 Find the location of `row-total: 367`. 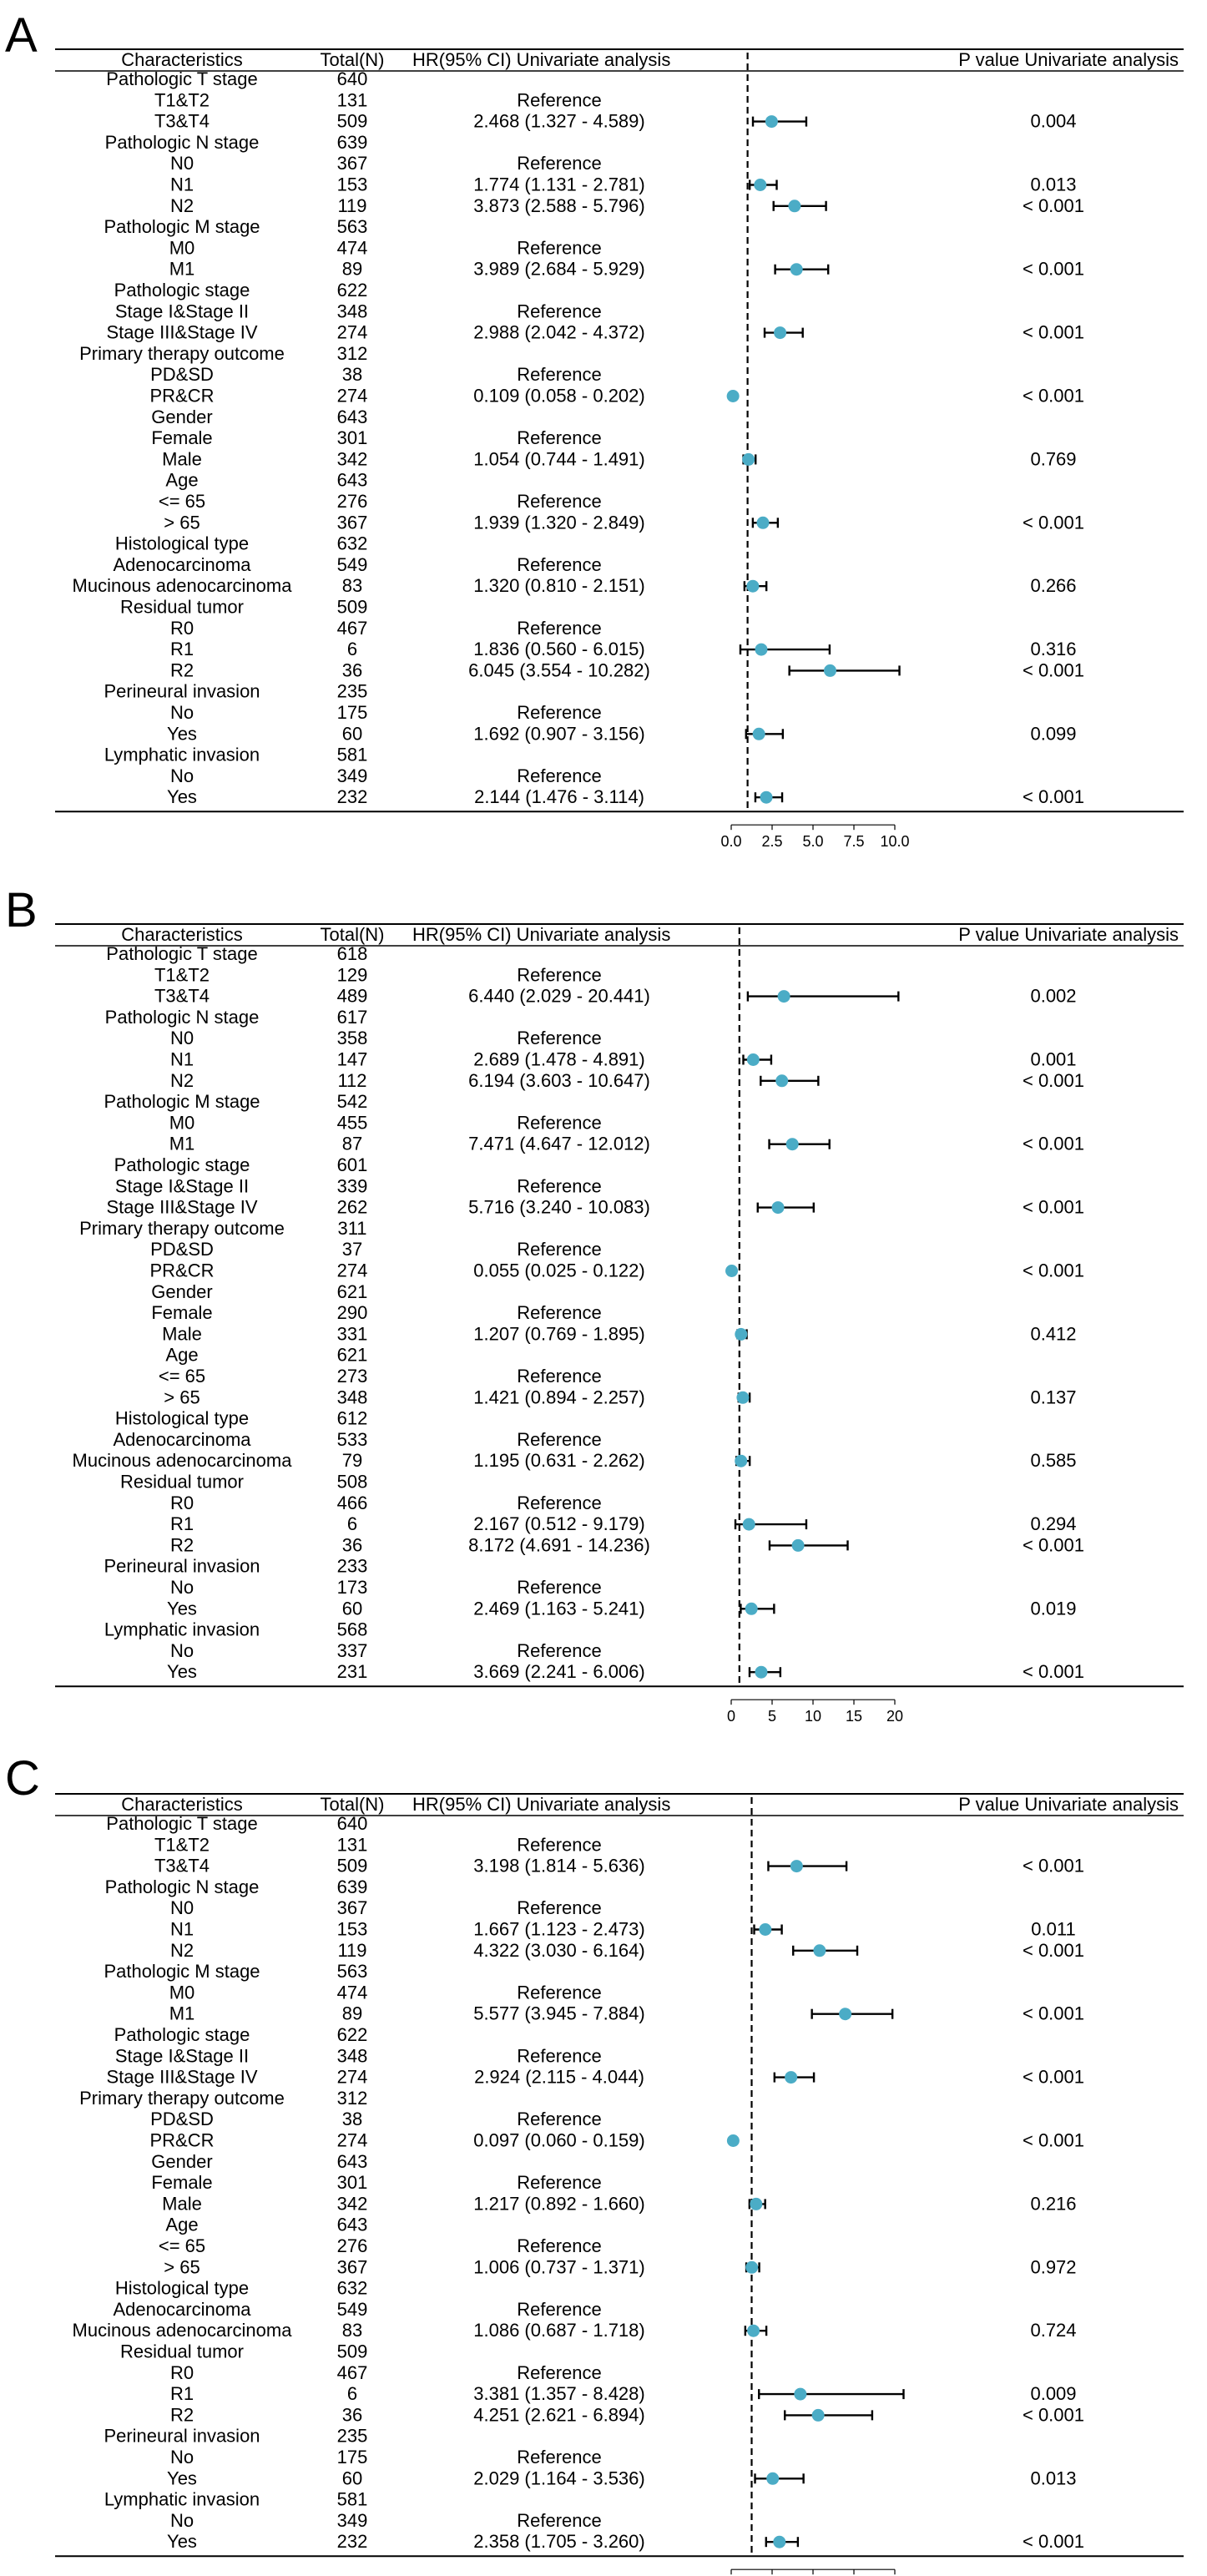

row-total: 367 is located at coordinates (352, 1907).